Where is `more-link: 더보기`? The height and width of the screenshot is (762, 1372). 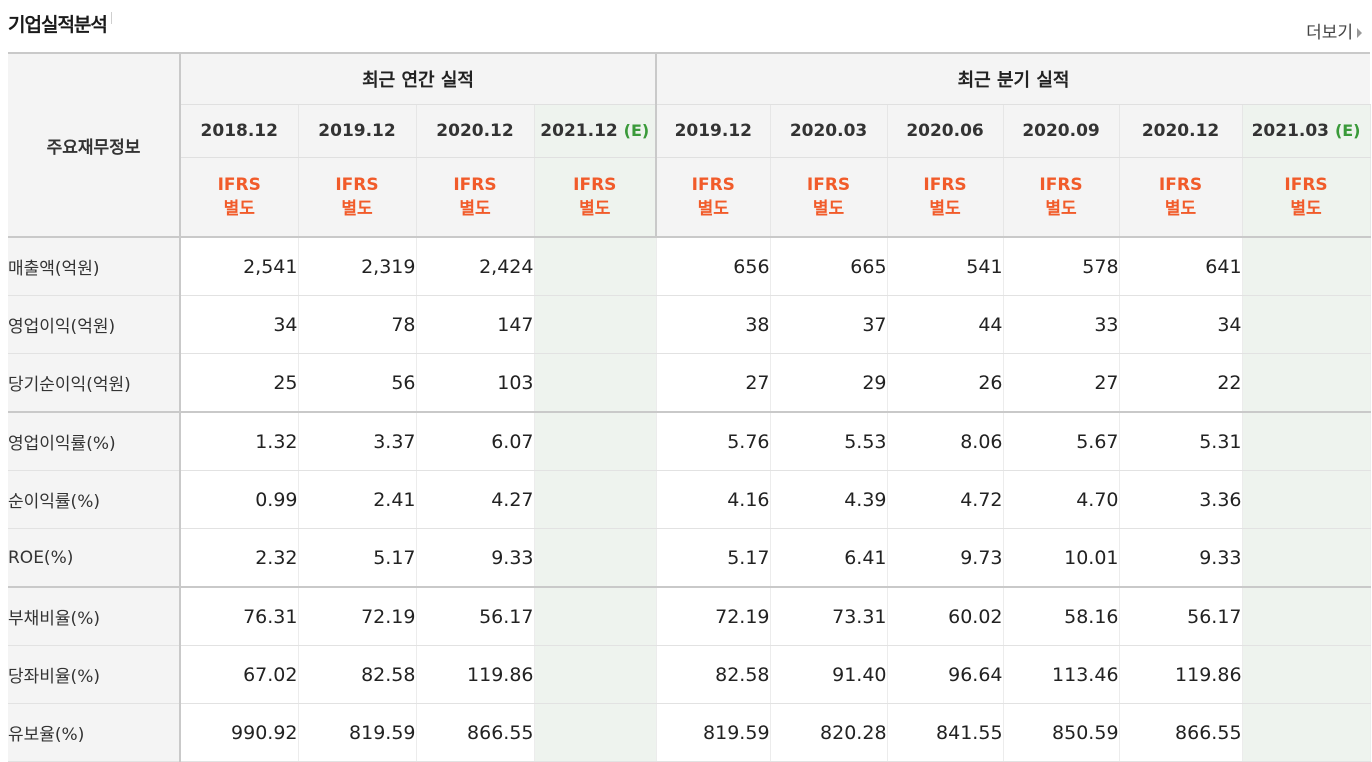 more-link: 더보기 is located at coordinates (1334, 30).